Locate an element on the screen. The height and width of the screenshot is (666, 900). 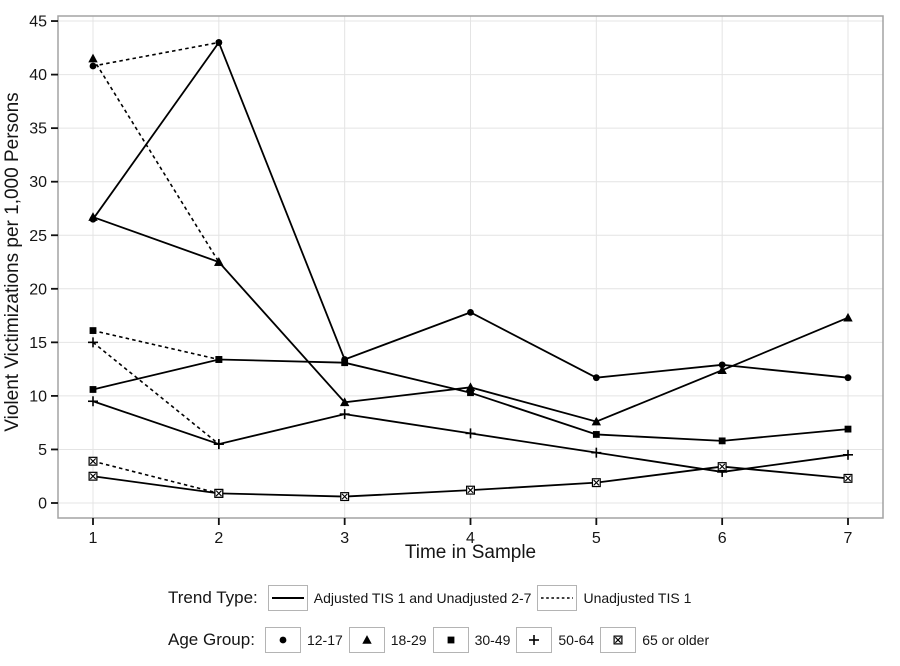
svg-text: 30 is located at coordinates (38, 182).